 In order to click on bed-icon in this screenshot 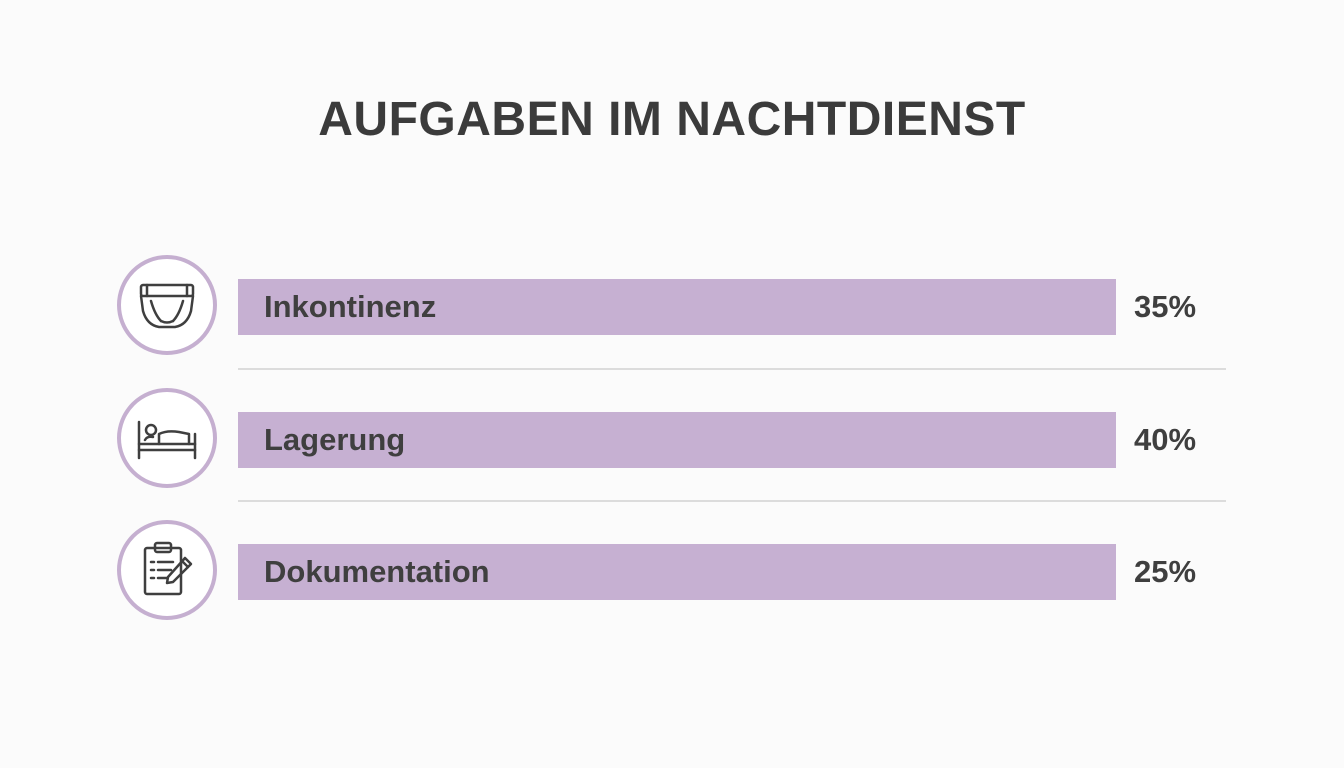, I will do `click(167, 438)`.